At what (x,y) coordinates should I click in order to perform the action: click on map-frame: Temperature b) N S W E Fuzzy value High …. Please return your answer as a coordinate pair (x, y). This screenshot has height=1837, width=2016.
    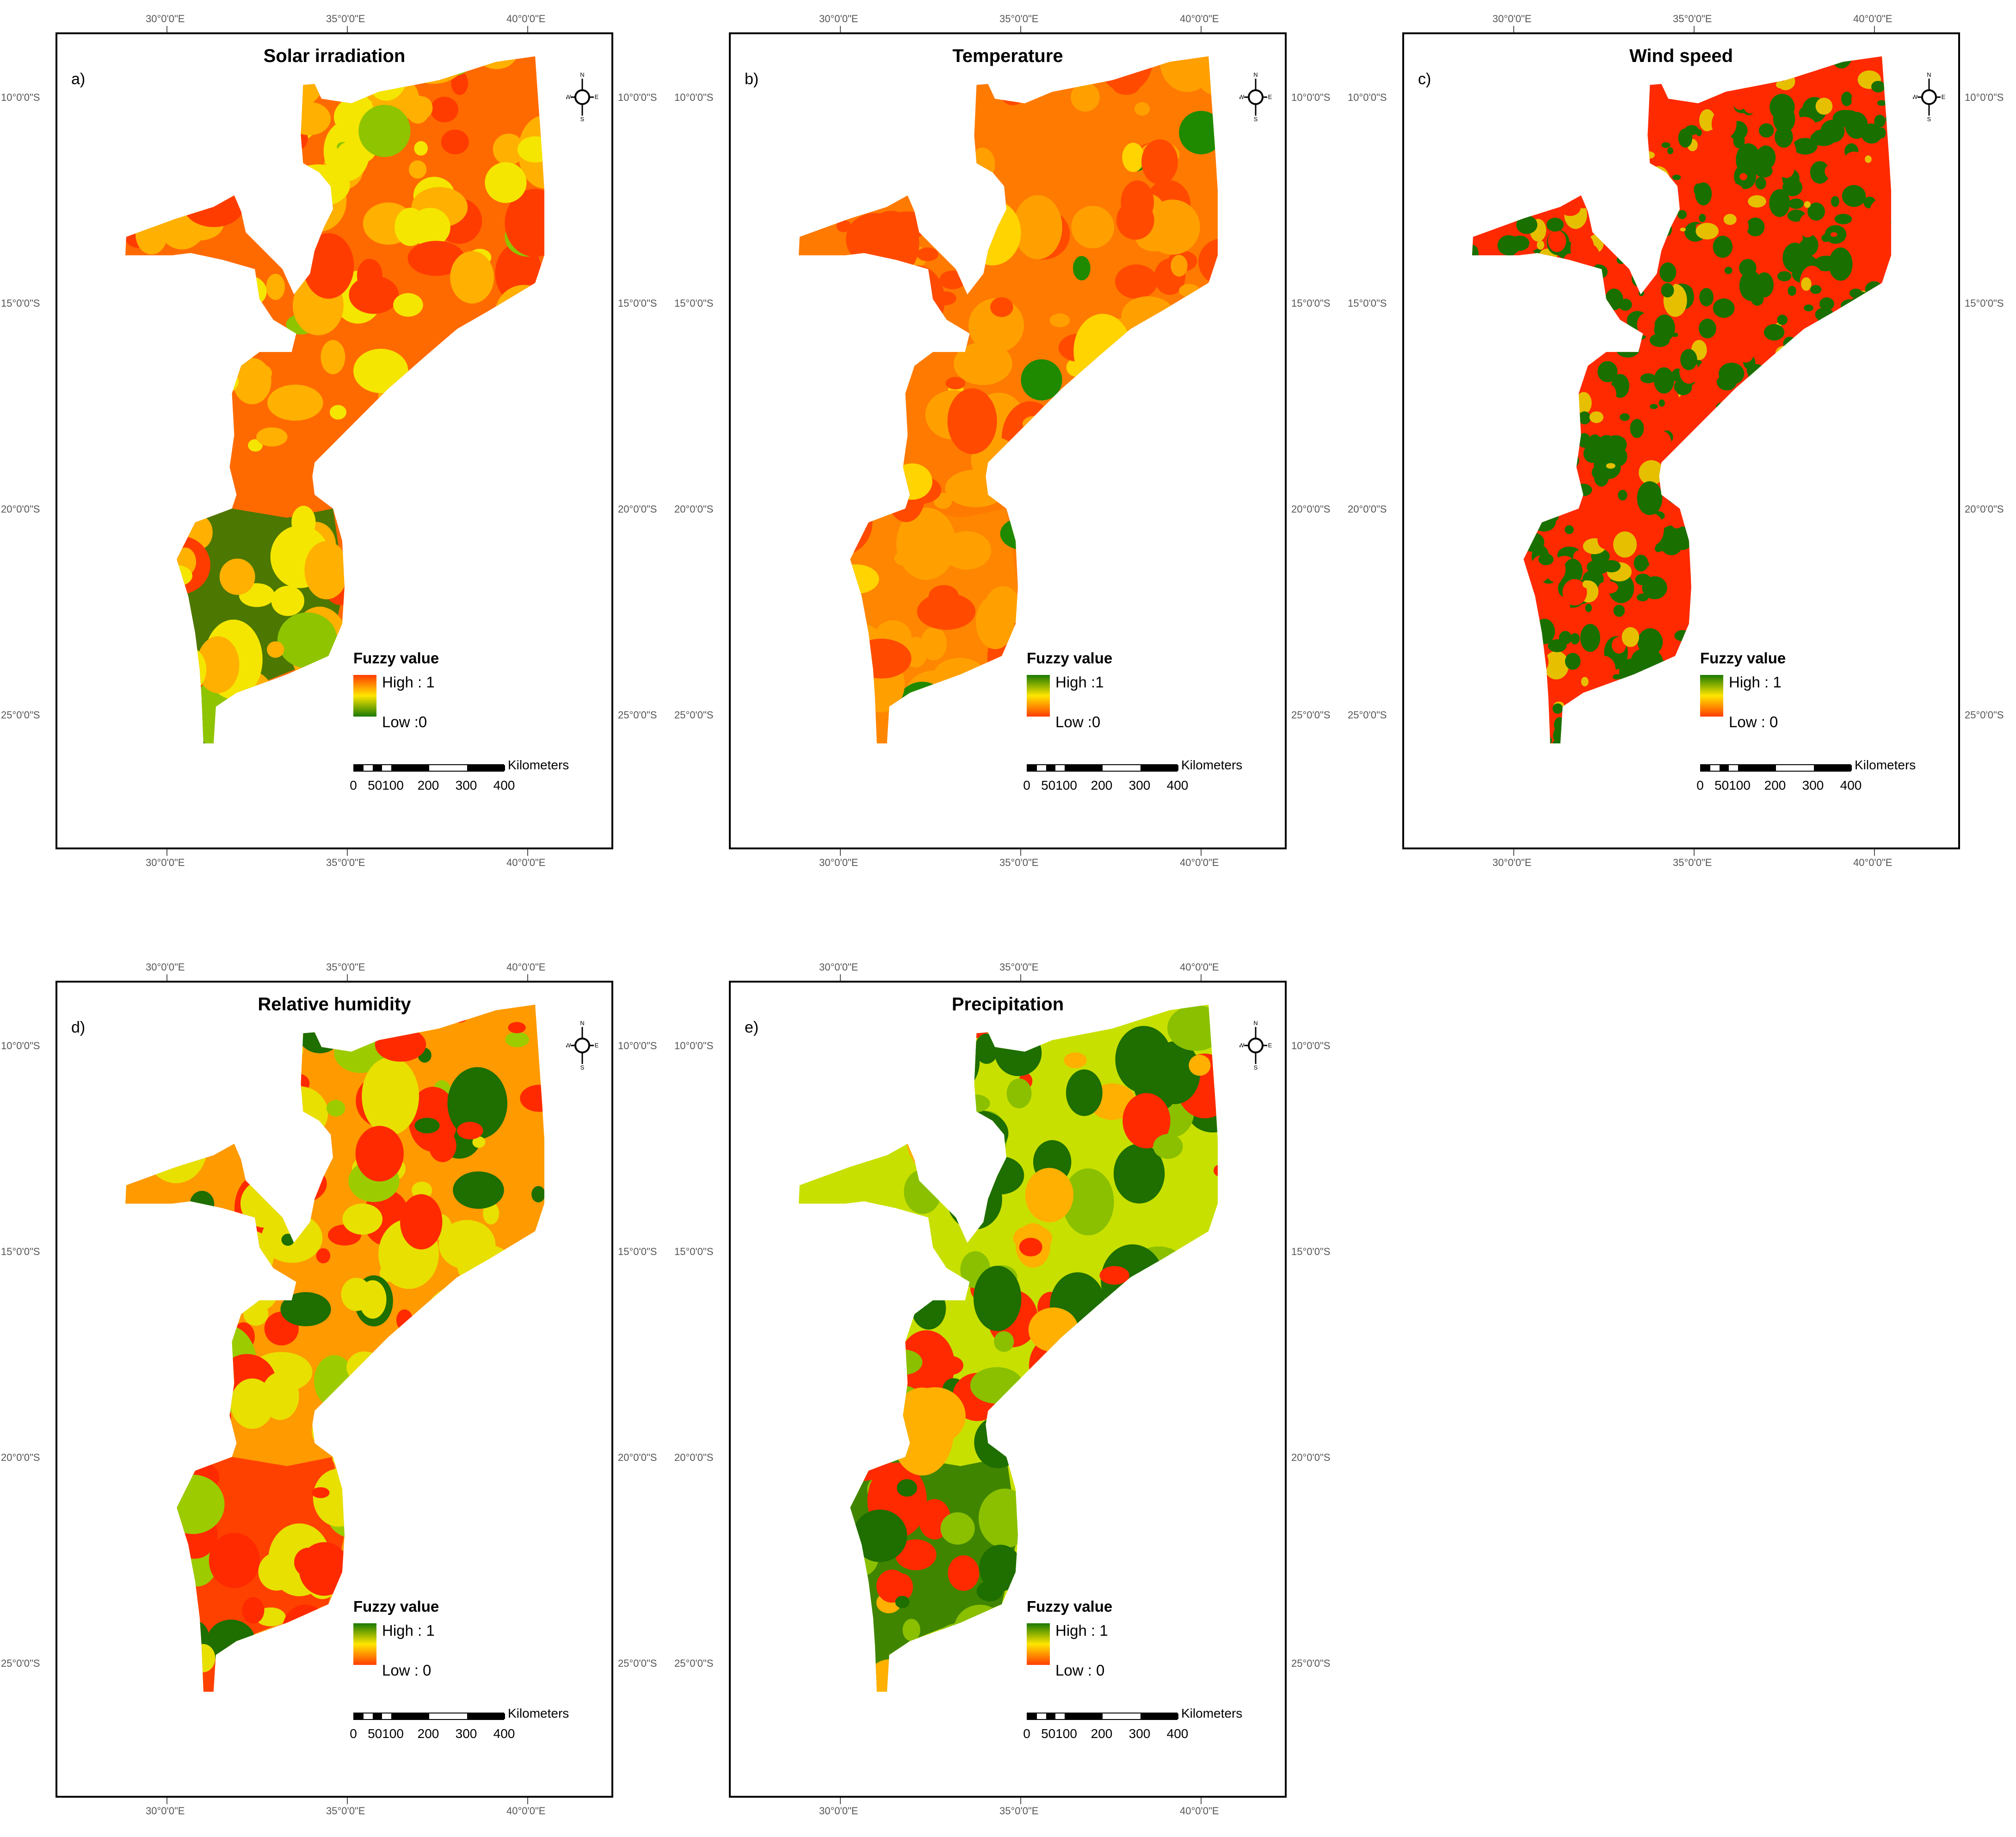
    Looking at the image, I should click on (1008, 441).